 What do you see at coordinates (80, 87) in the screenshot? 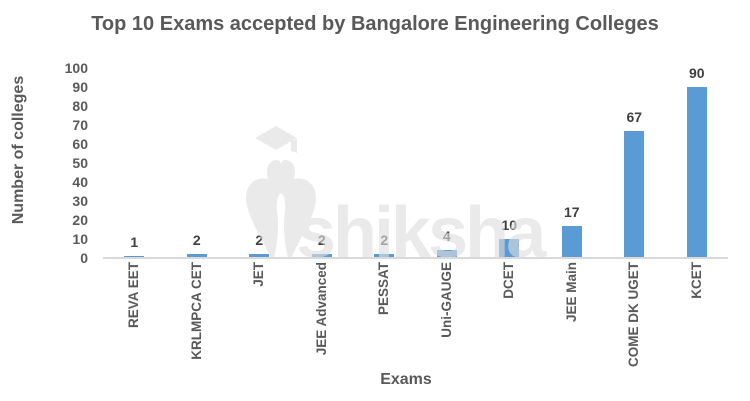
I see `y-tick-label: 90` at bounding box center [80, 87].